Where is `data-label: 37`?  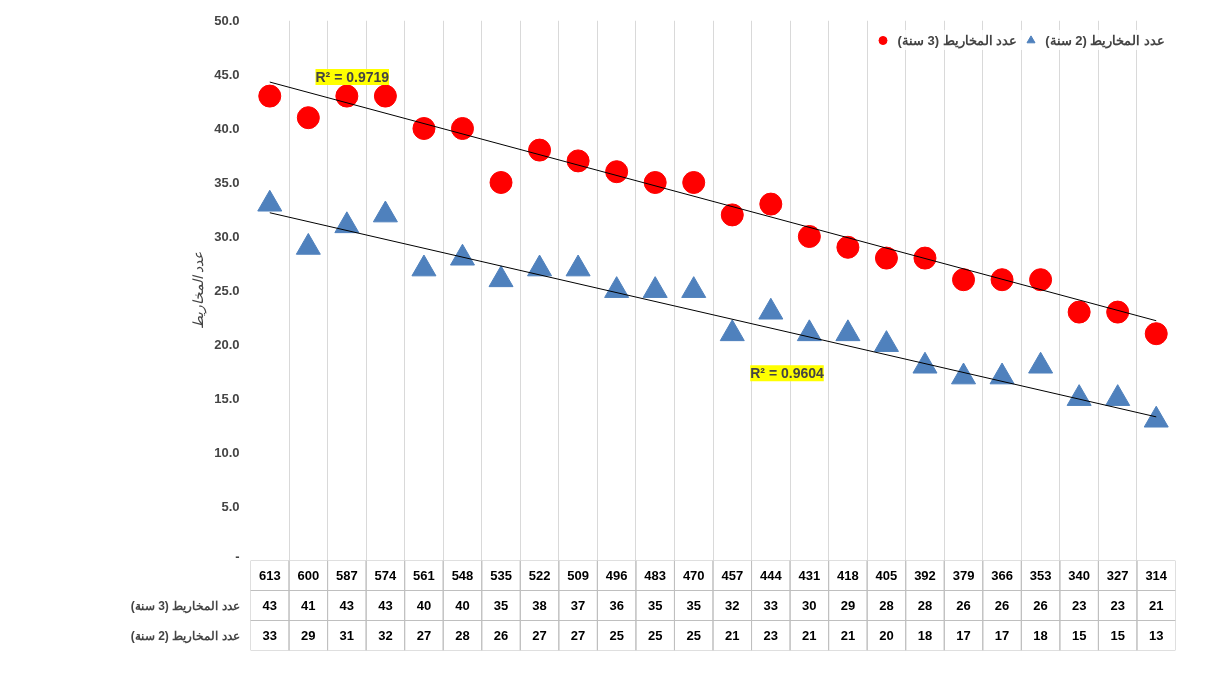
data-label: 37 is located at coordinates (578, 605).